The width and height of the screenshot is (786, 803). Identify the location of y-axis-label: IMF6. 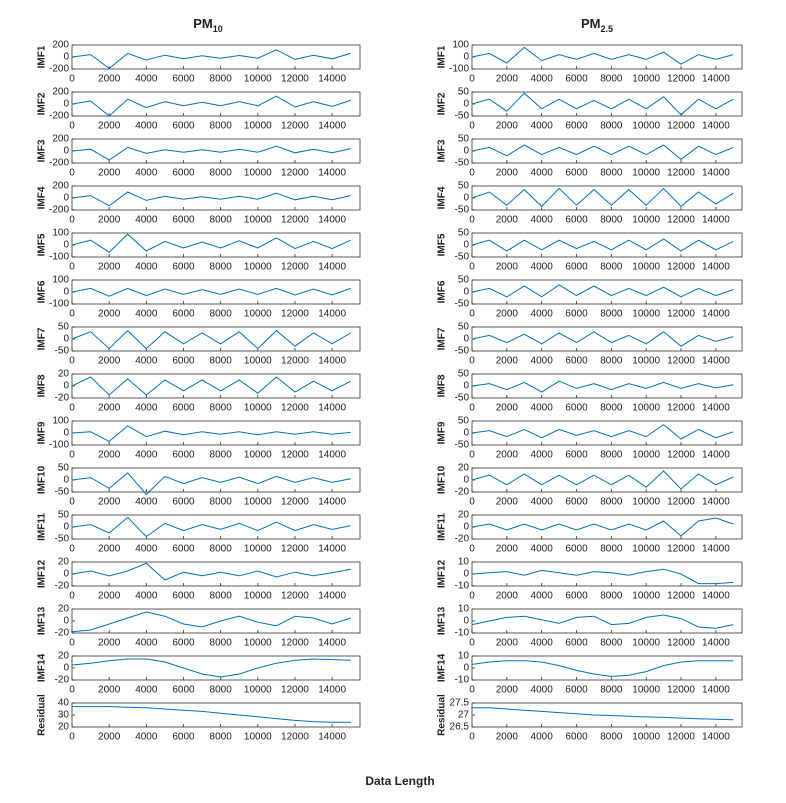
(42, 291).